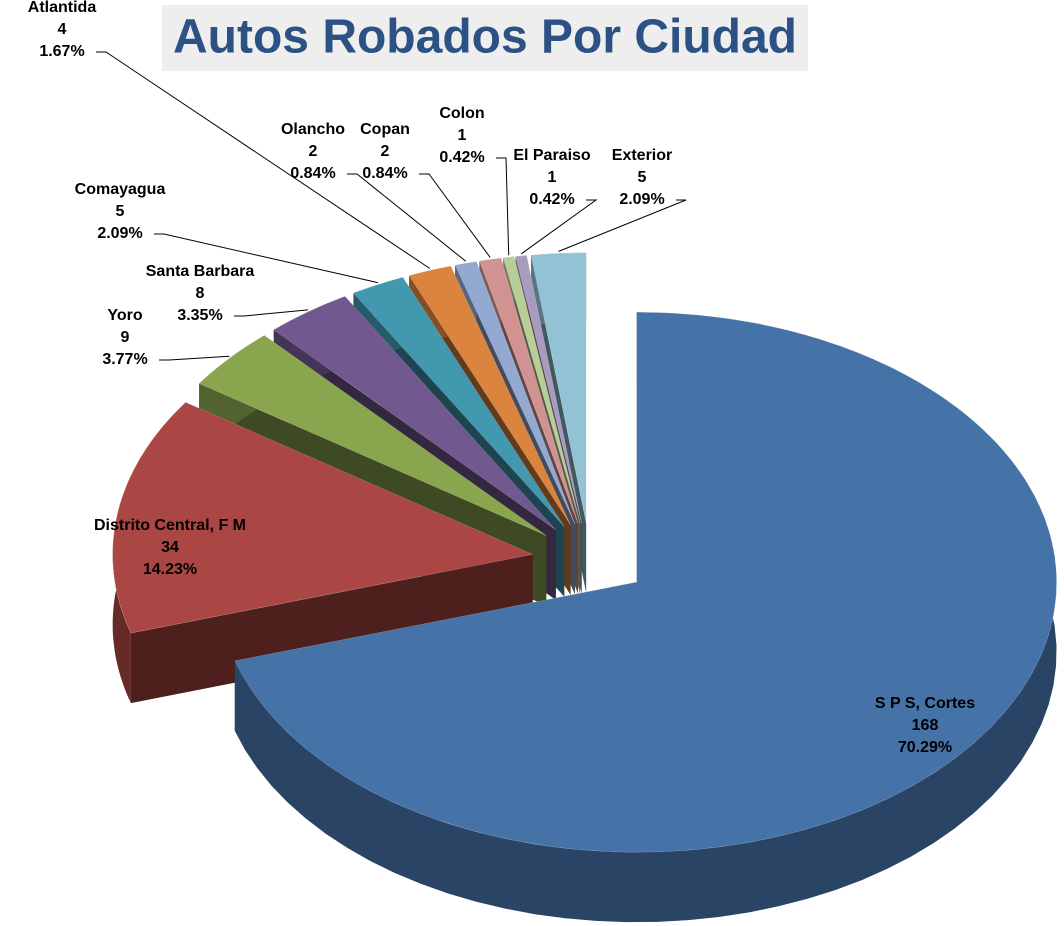  I want to click on slice-label-name: Atlantida, so click(62, 8).